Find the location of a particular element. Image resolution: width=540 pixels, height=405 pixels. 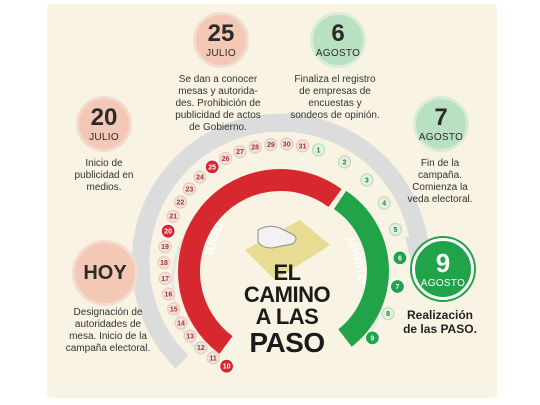

calendar-day-label: 22 is located at coordinates (181, 202).